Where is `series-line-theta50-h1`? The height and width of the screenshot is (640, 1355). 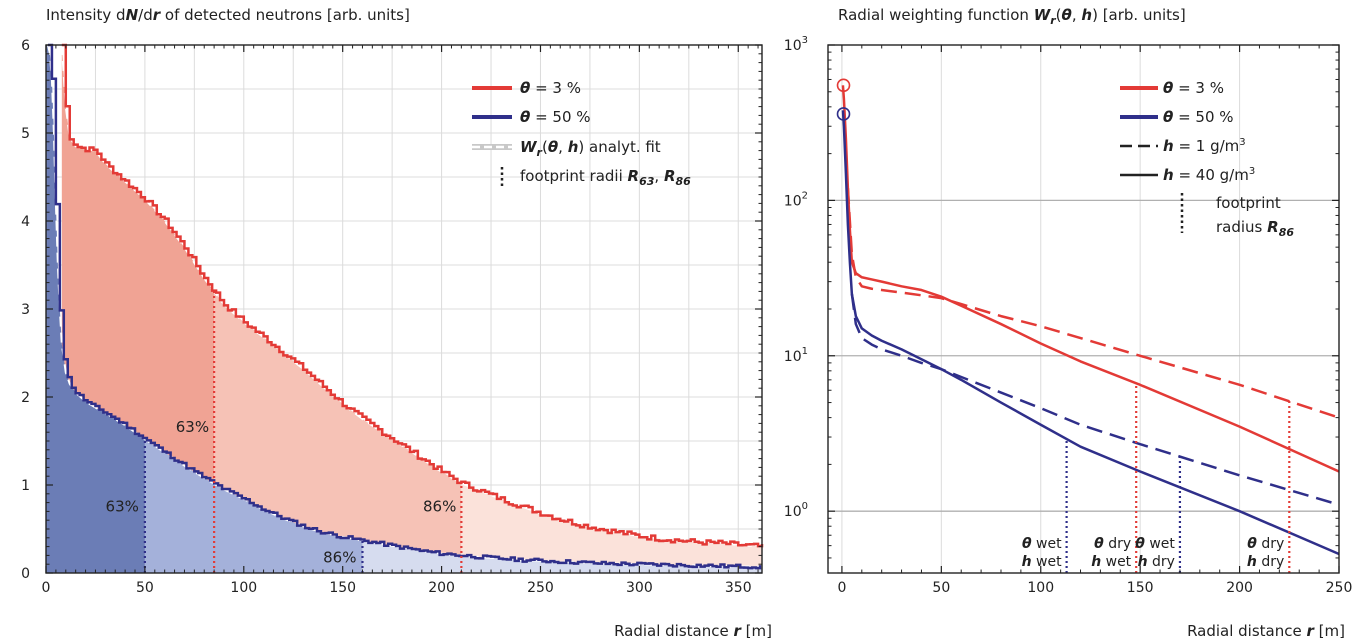
series-line-theta50-h1 is located at coordinates (1095, 399).